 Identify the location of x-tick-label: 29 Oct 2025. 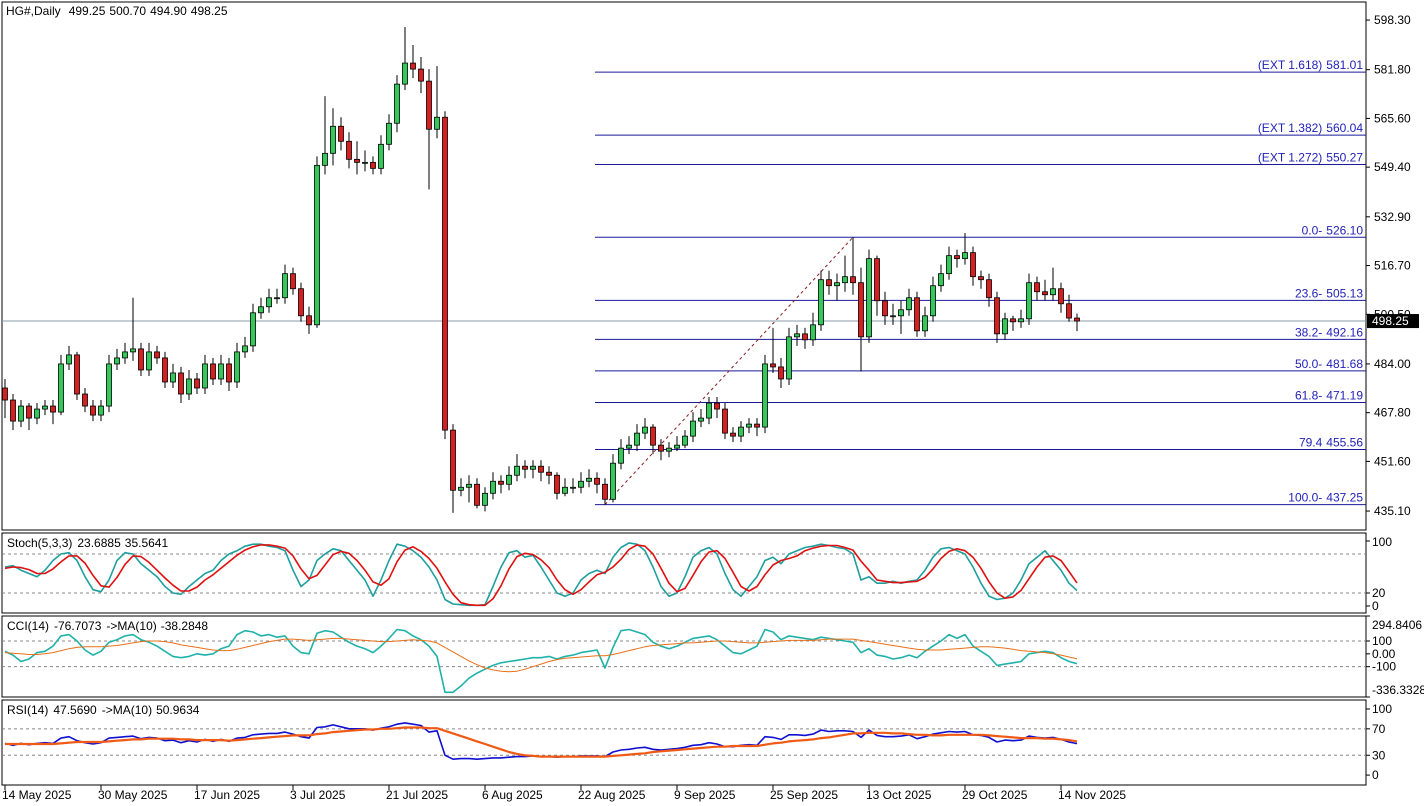
(995, 795).